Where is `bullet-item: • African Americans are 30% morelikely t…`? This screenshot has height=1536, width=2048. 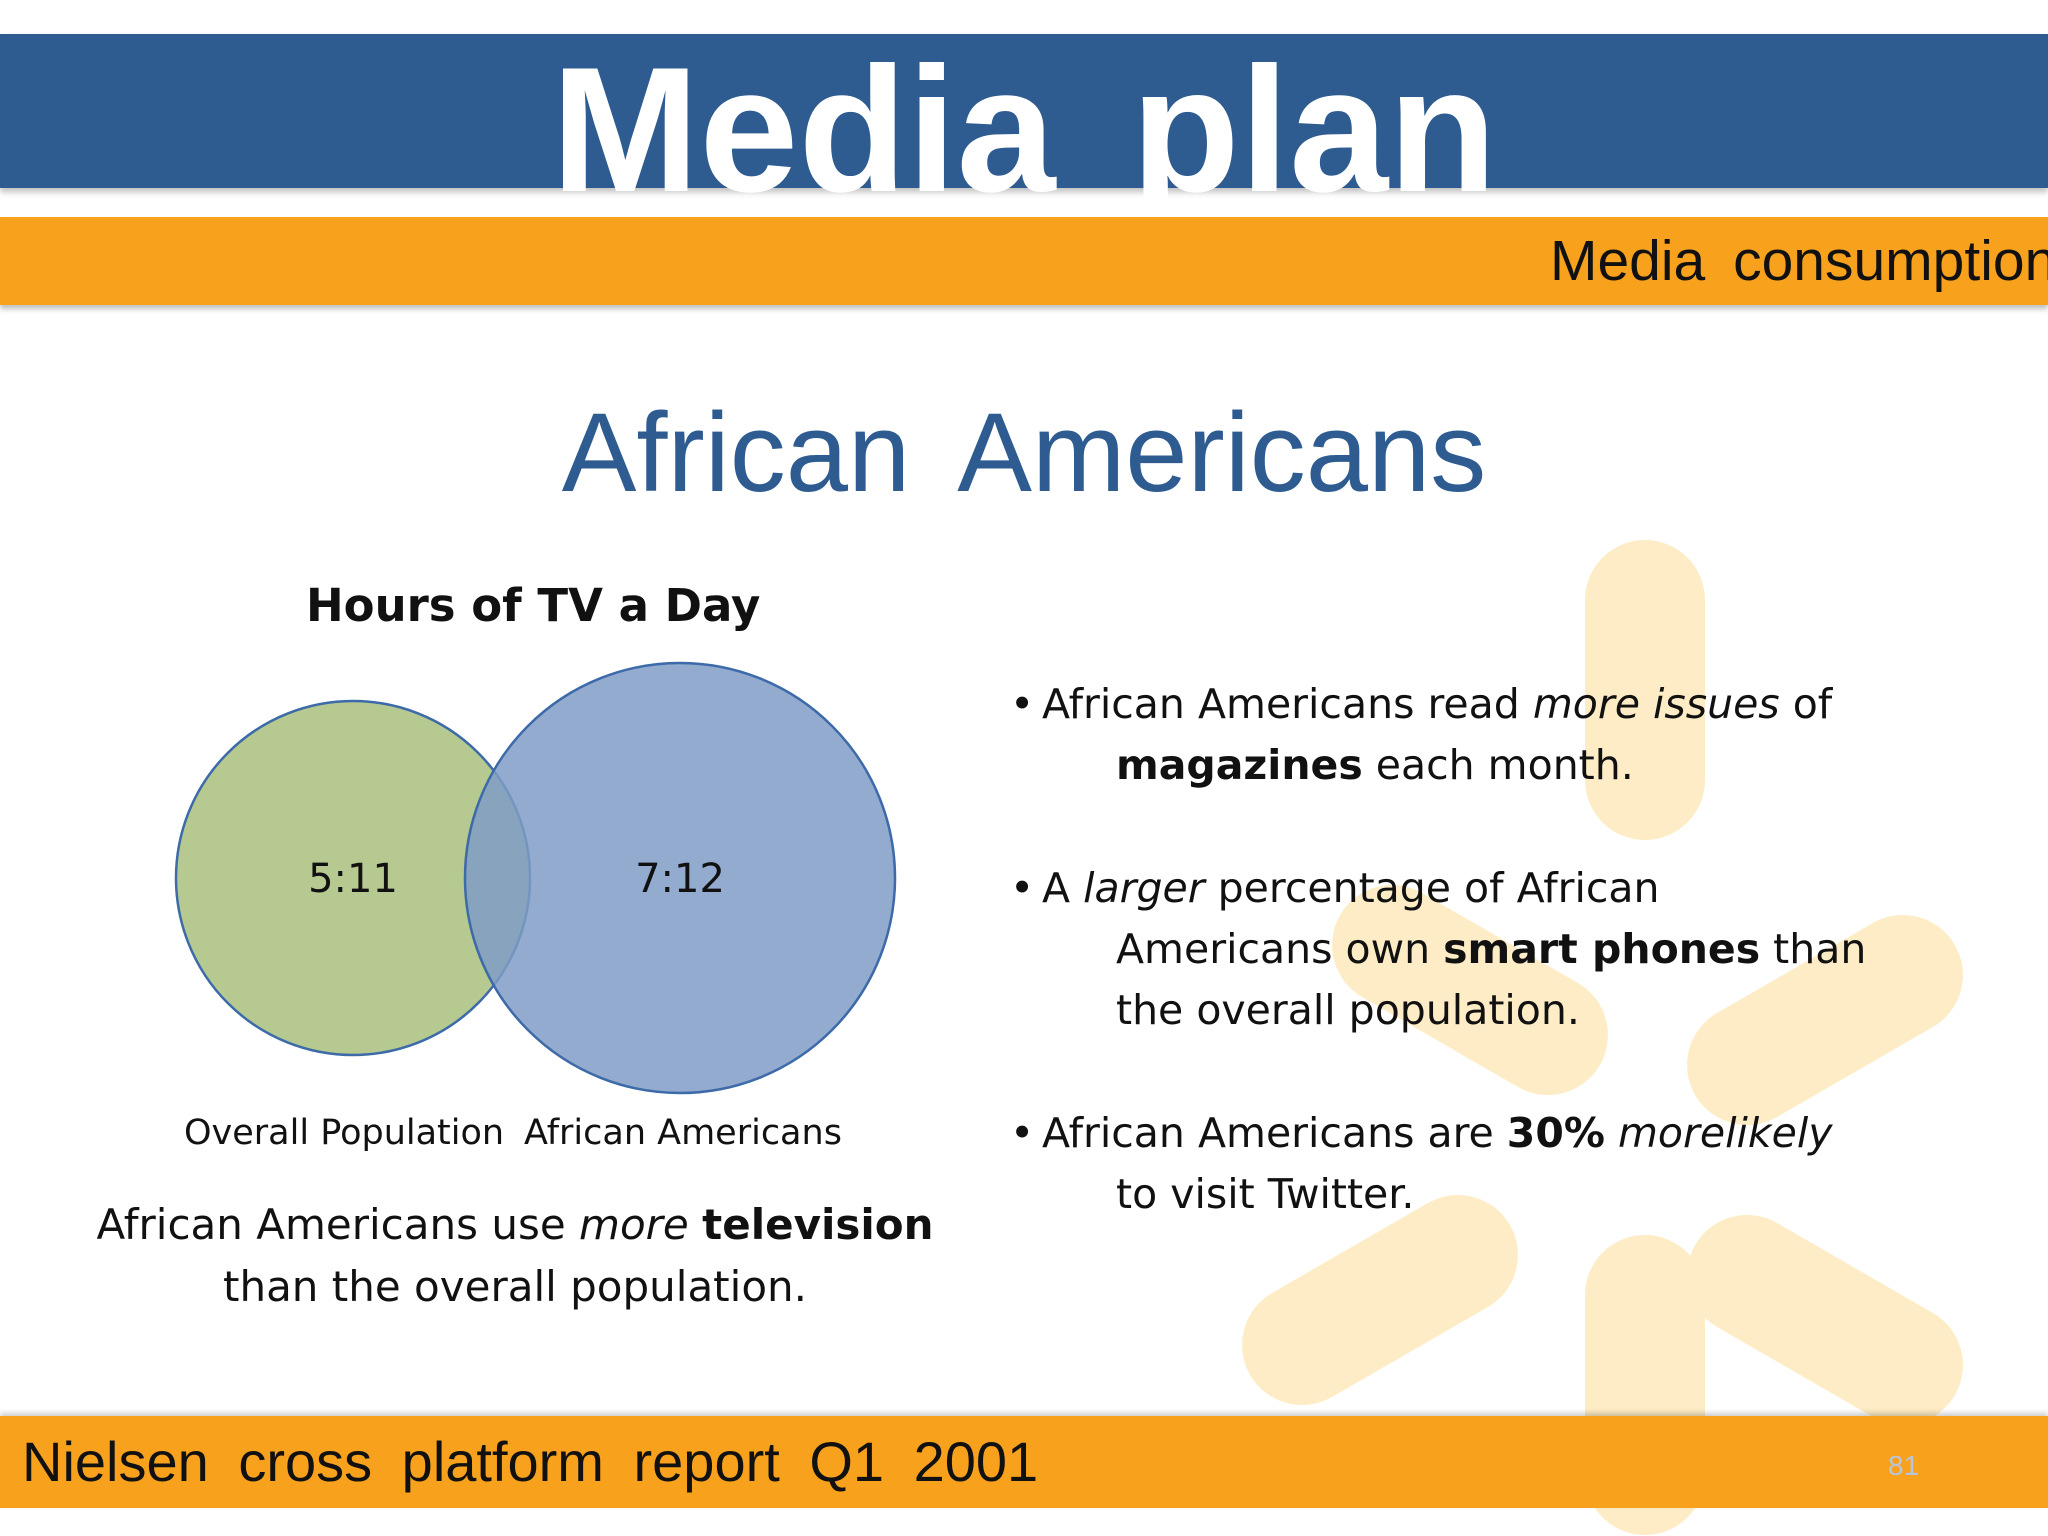 bullet-item: • African Americans are 30% morelikely t… is located at coordinates (1460, 1164).